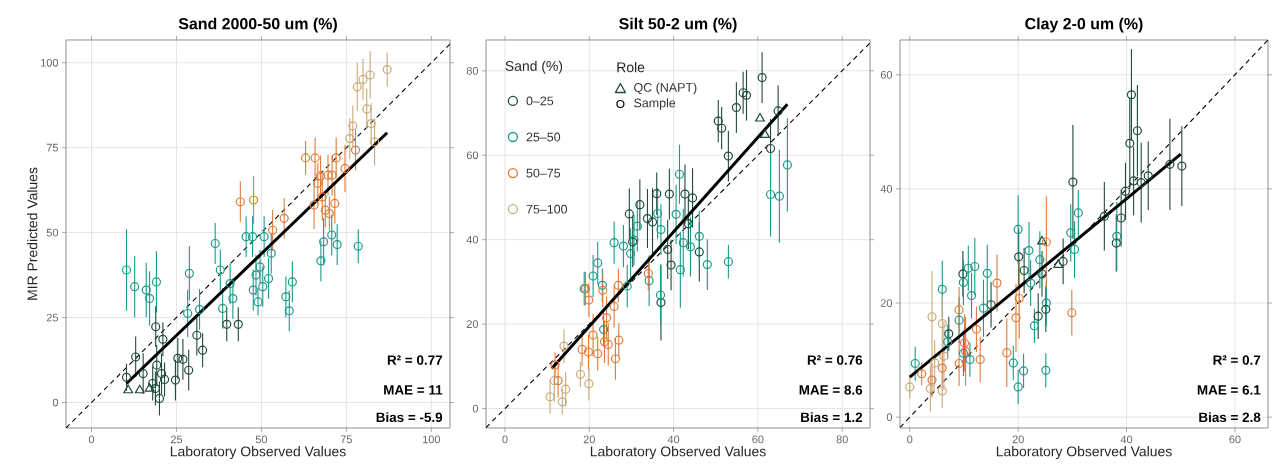 This screenshot has height=468, width=1280. What do you see at coordinates (1230, 417) in the screenshot?
I see `annotation: Bias = 2.8` at bounding box center [1230, 417].